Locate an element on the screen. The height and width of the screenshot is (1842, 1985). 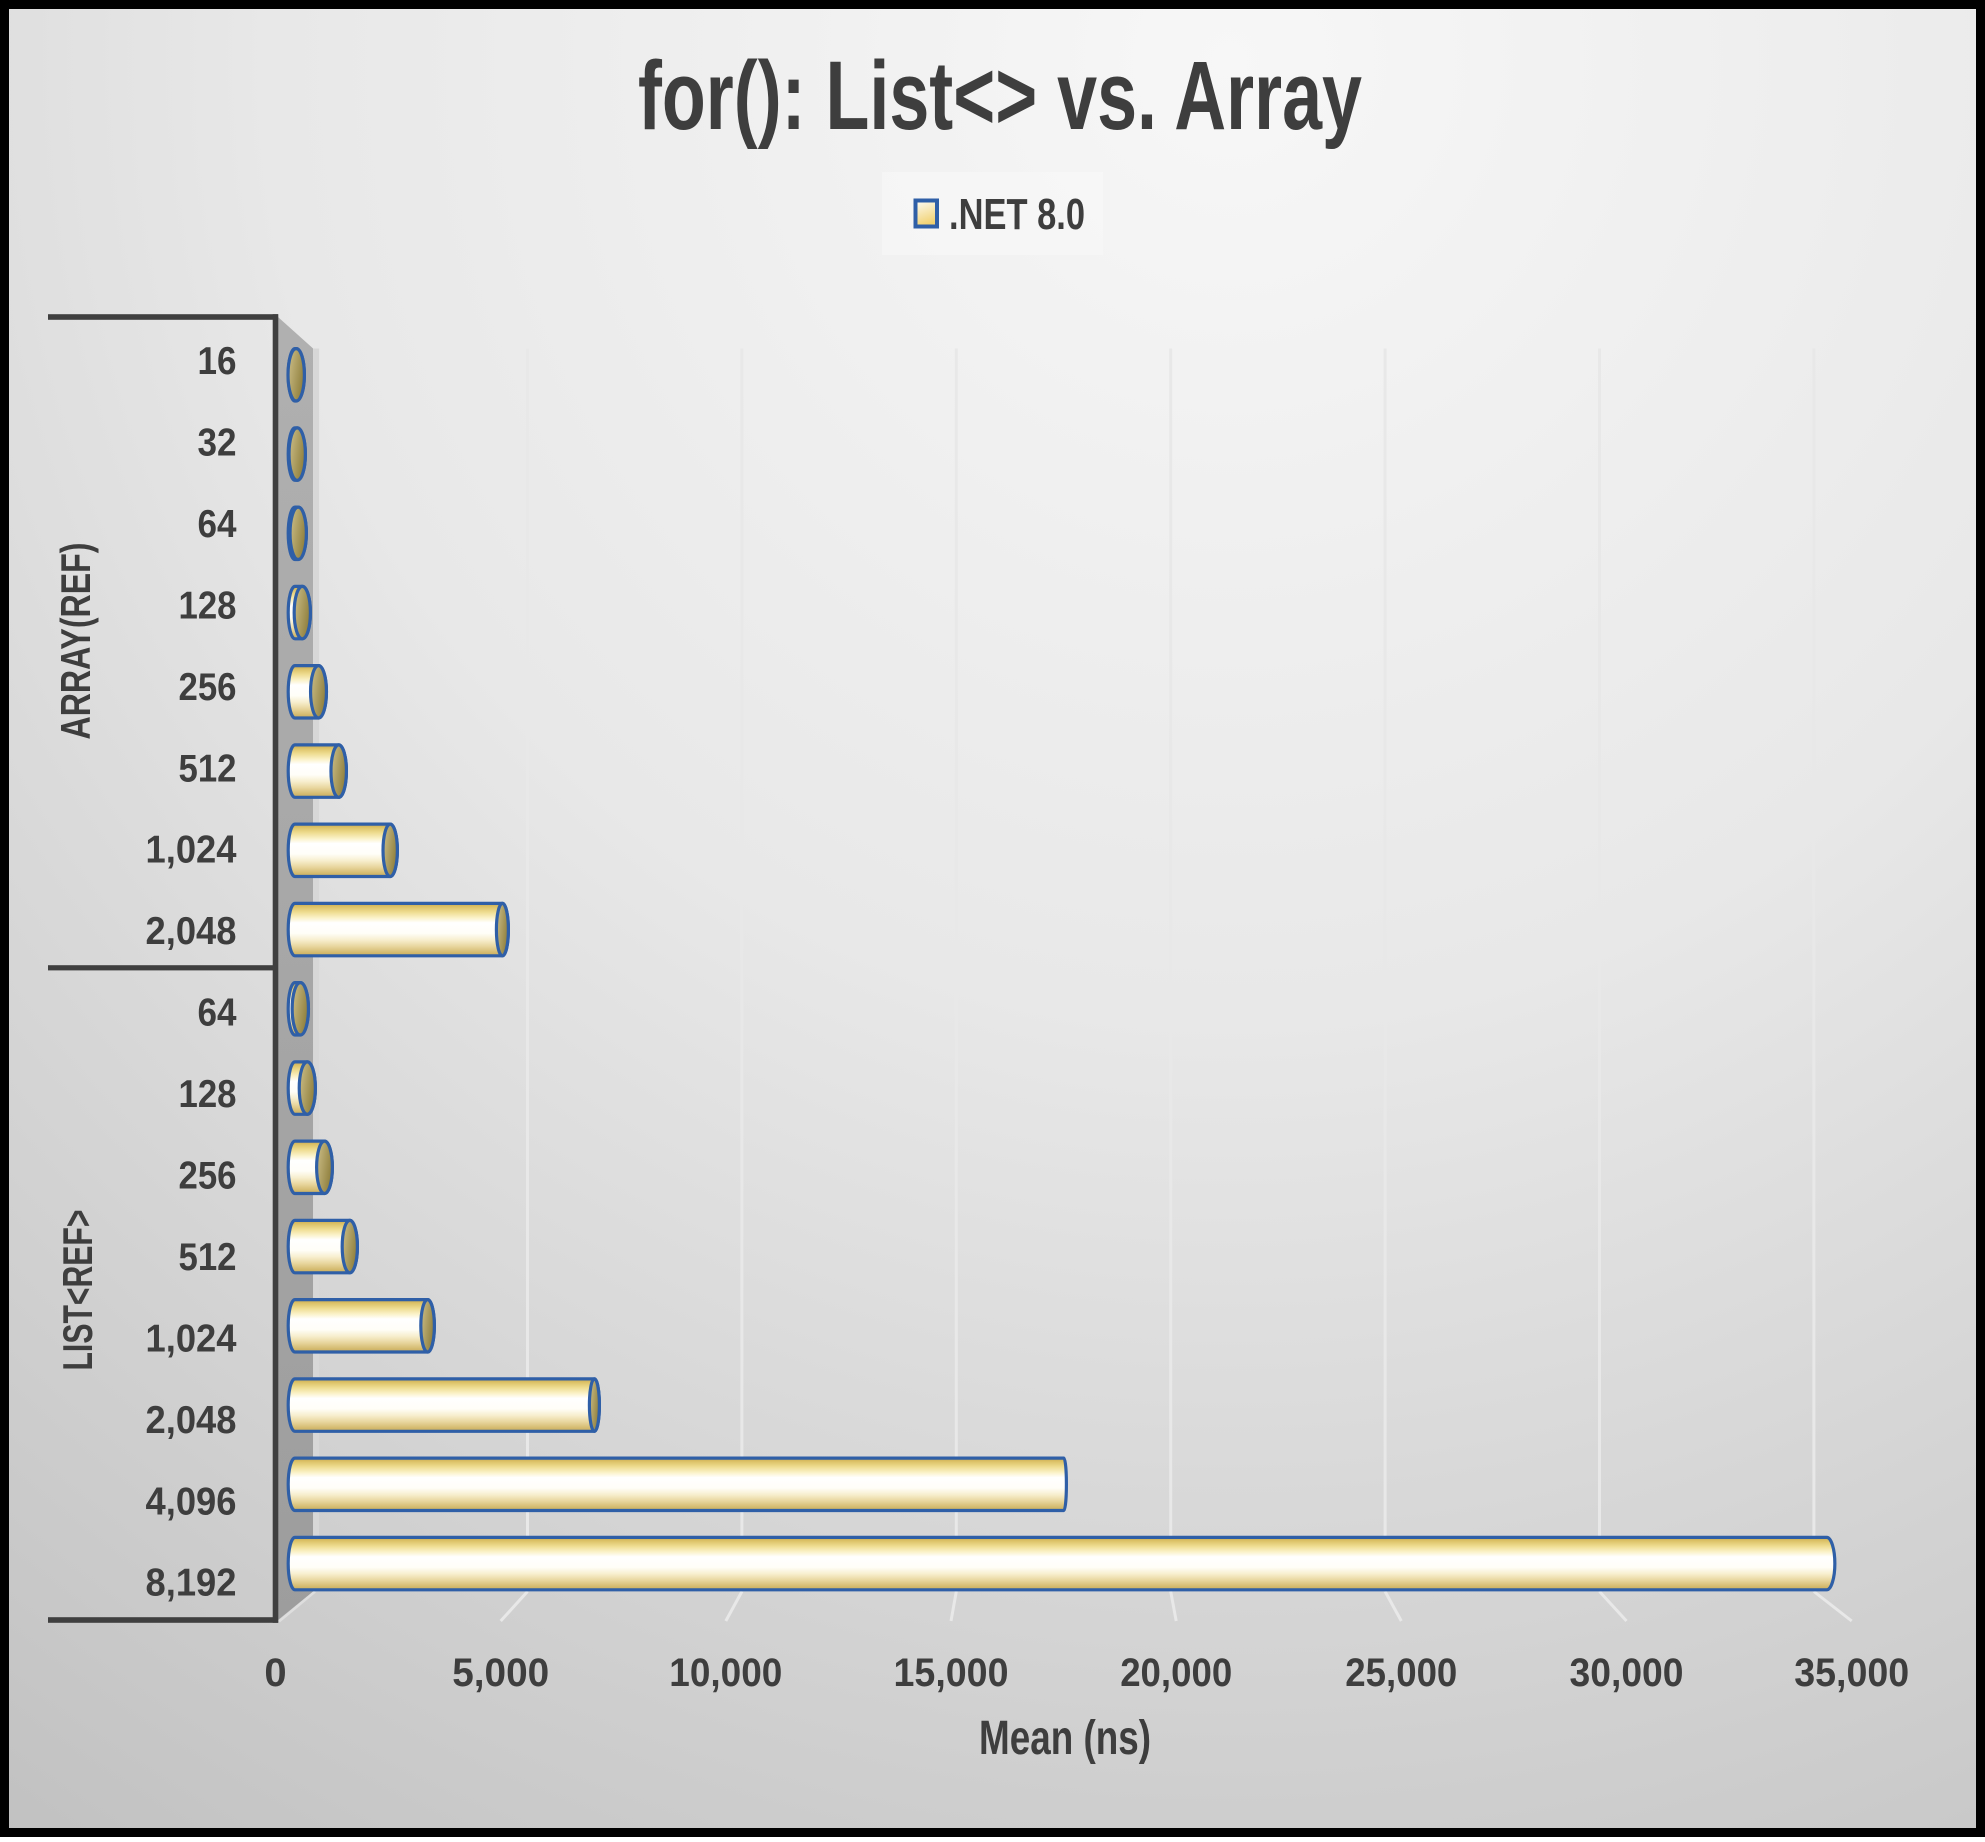
svg-text: 30,000 is located at coordinates (1627, 1673).